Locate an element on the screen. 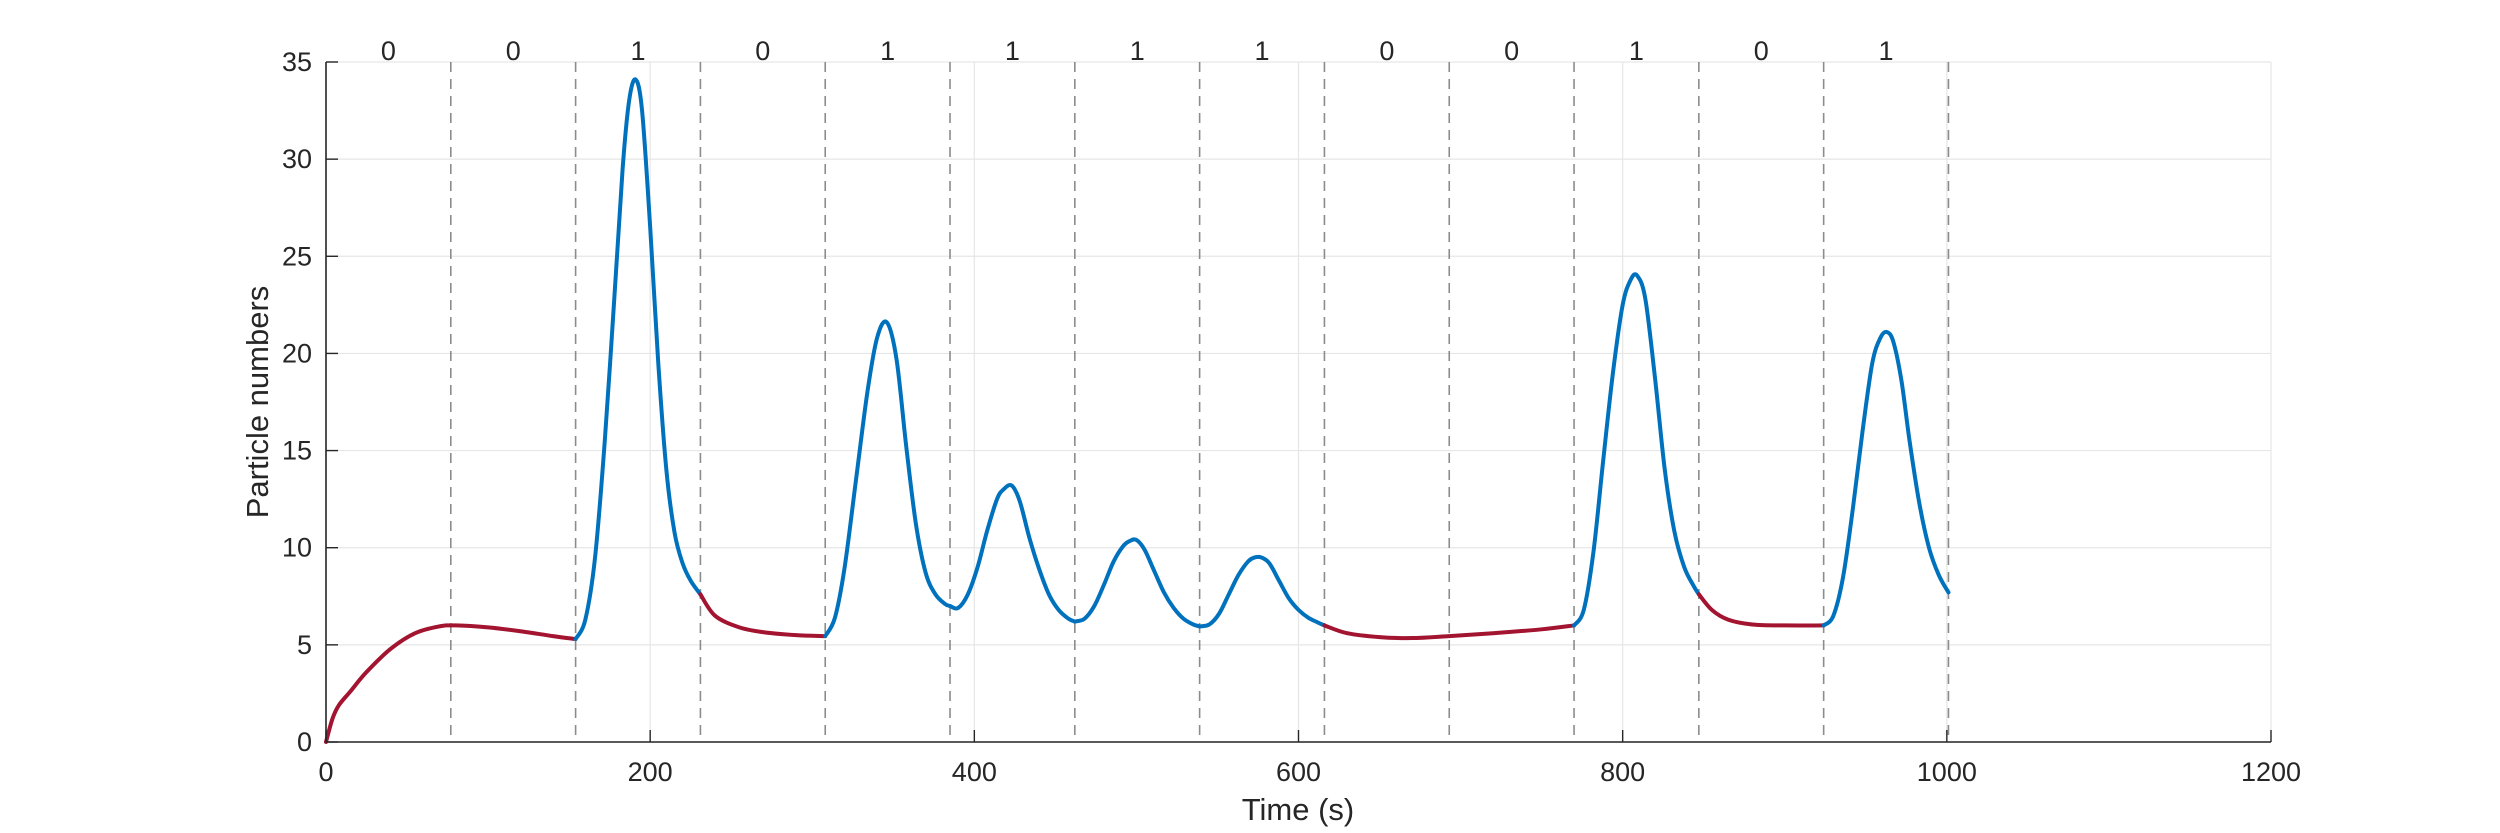  segment-labels: 0 0 1 0 1 1 1 1 0 0 1 0 1 is located at coordinates (1137, 51).